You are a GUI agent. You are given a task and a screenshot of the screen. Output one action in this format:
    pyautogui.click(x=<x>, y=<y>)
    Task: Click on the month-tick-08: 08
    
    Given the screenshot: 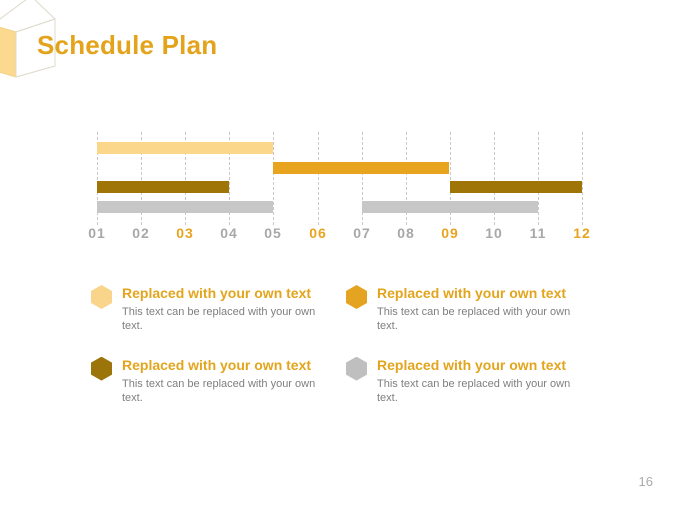 What is the action you would take?
    pyautogui.click(x=406, y=233)
    